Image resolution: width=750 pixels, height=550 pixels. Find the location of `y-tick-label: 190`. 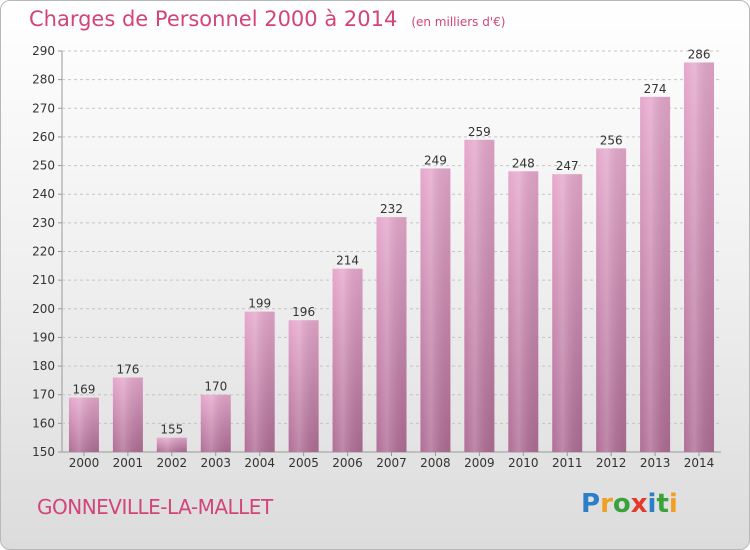

y-tick-label: 190 is located at coordinates (43, 337).